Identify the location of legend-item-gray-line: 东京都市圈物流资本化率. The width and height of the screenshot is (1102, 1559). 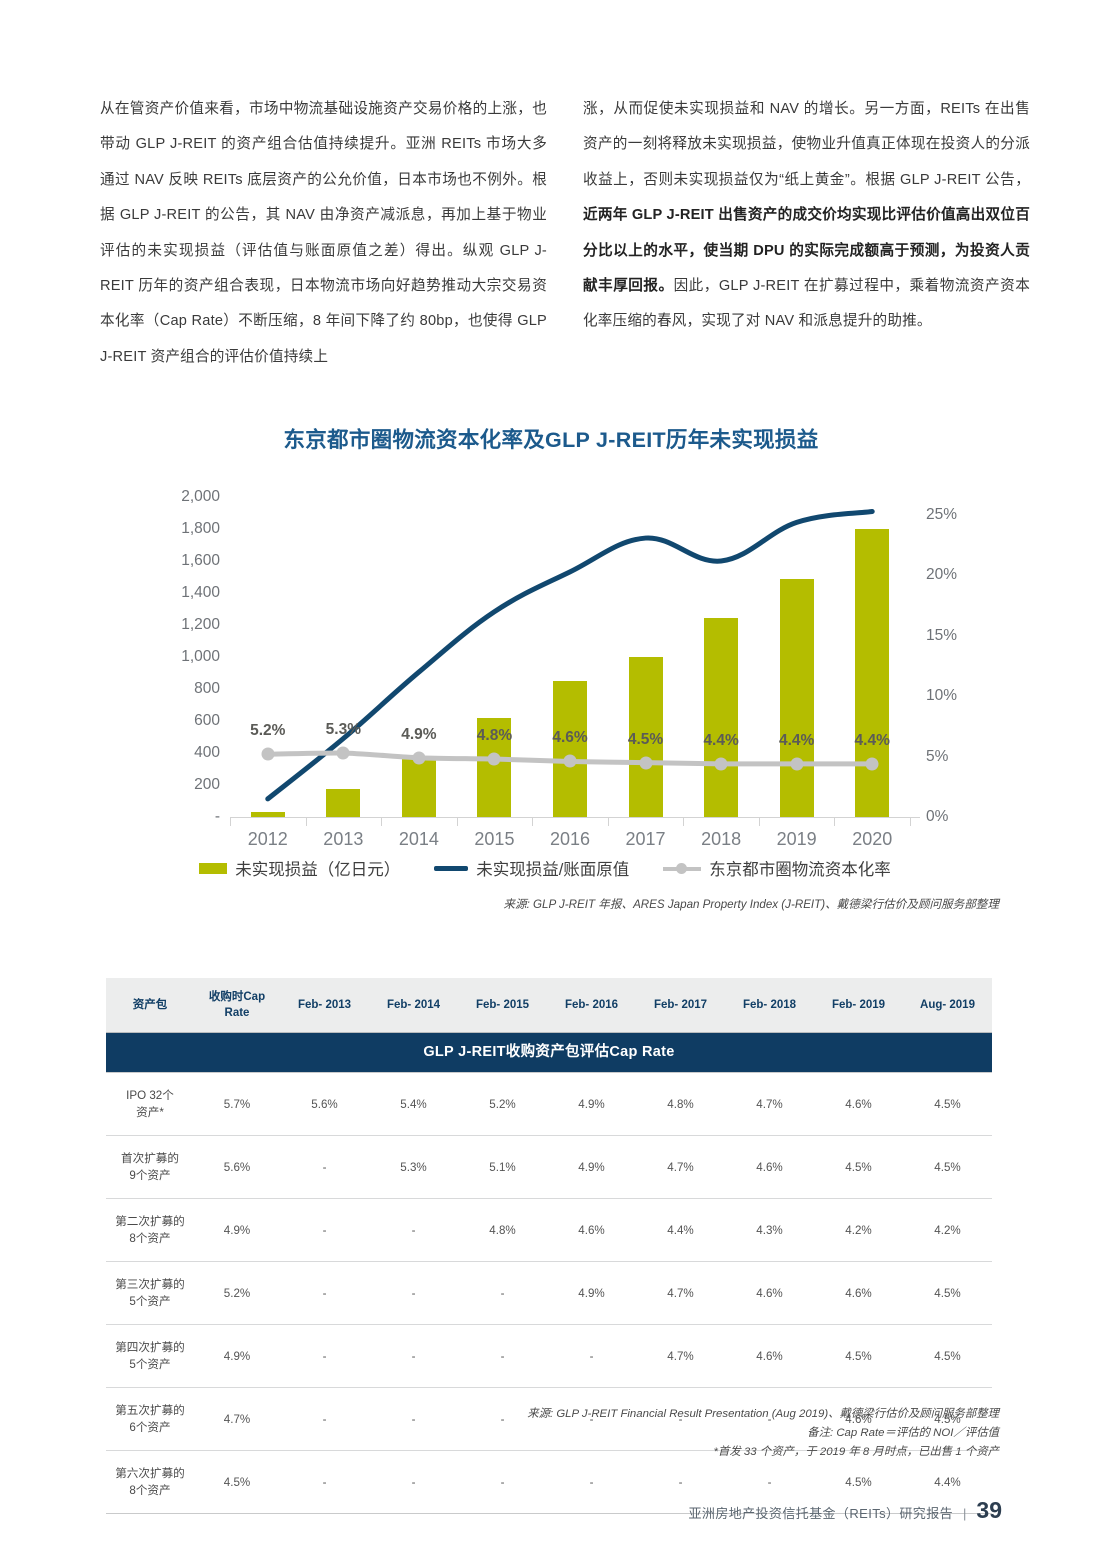
(777, 868).